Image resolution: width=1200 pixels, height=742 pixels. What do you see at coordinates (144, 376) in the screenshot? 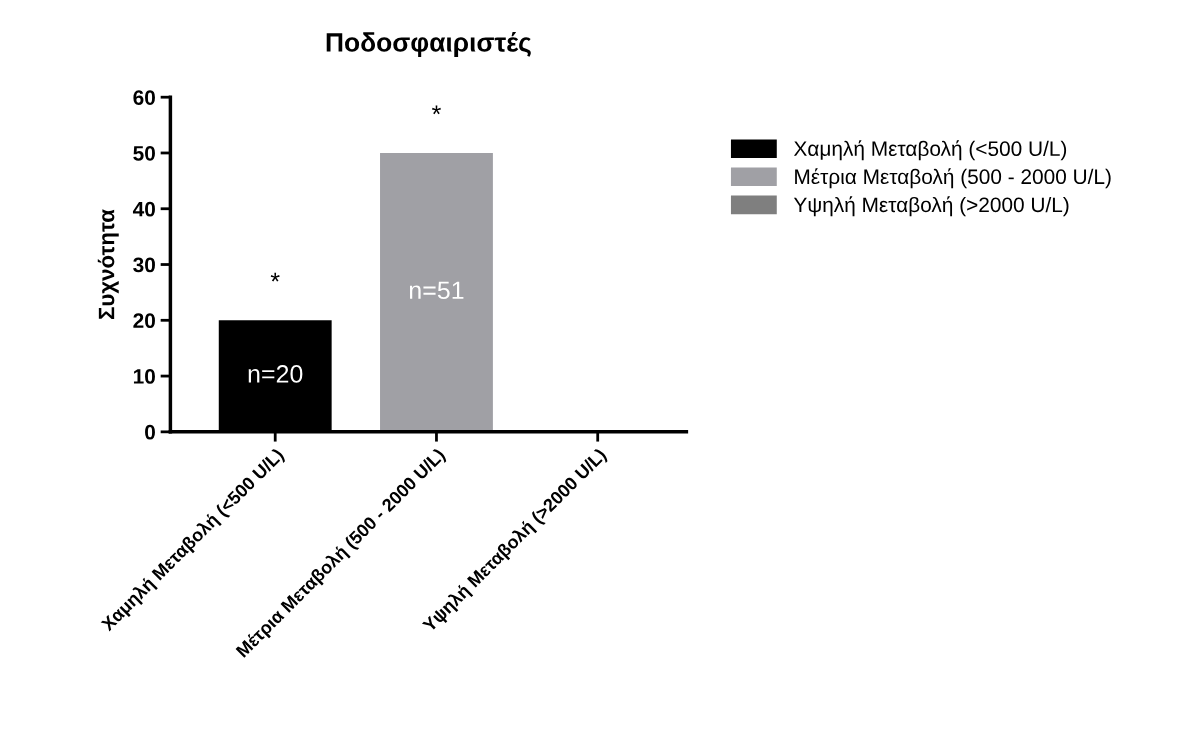
I see `y-tick-label: 10` at bounding box center [144, 376].